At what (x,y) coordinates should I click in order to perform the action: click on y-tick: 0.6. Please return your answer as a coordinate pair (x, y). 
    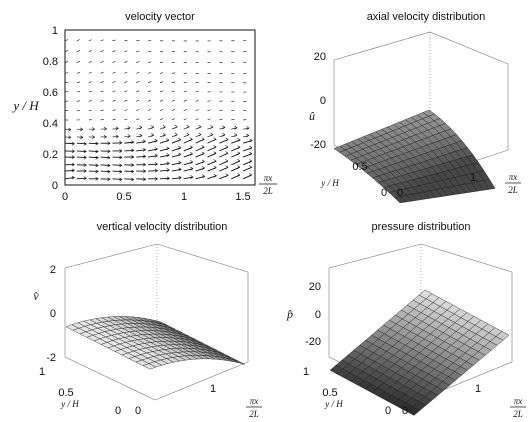
    Looking at the image, I should click on (50, 93).